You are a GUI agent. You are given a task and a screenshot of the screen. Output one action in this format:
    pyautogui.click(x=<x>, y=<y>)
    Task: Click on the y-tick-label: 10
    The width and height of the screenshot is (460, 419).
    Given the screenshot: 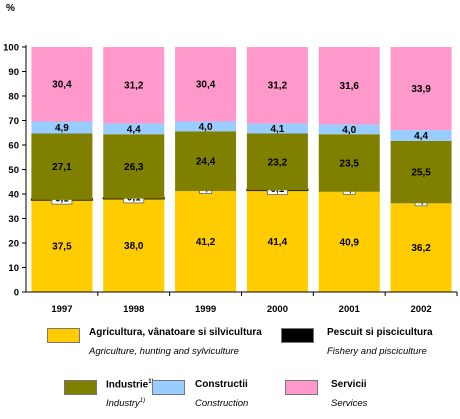 What is the action you would take?
    pyautogui.click(x=13, y=268)
    